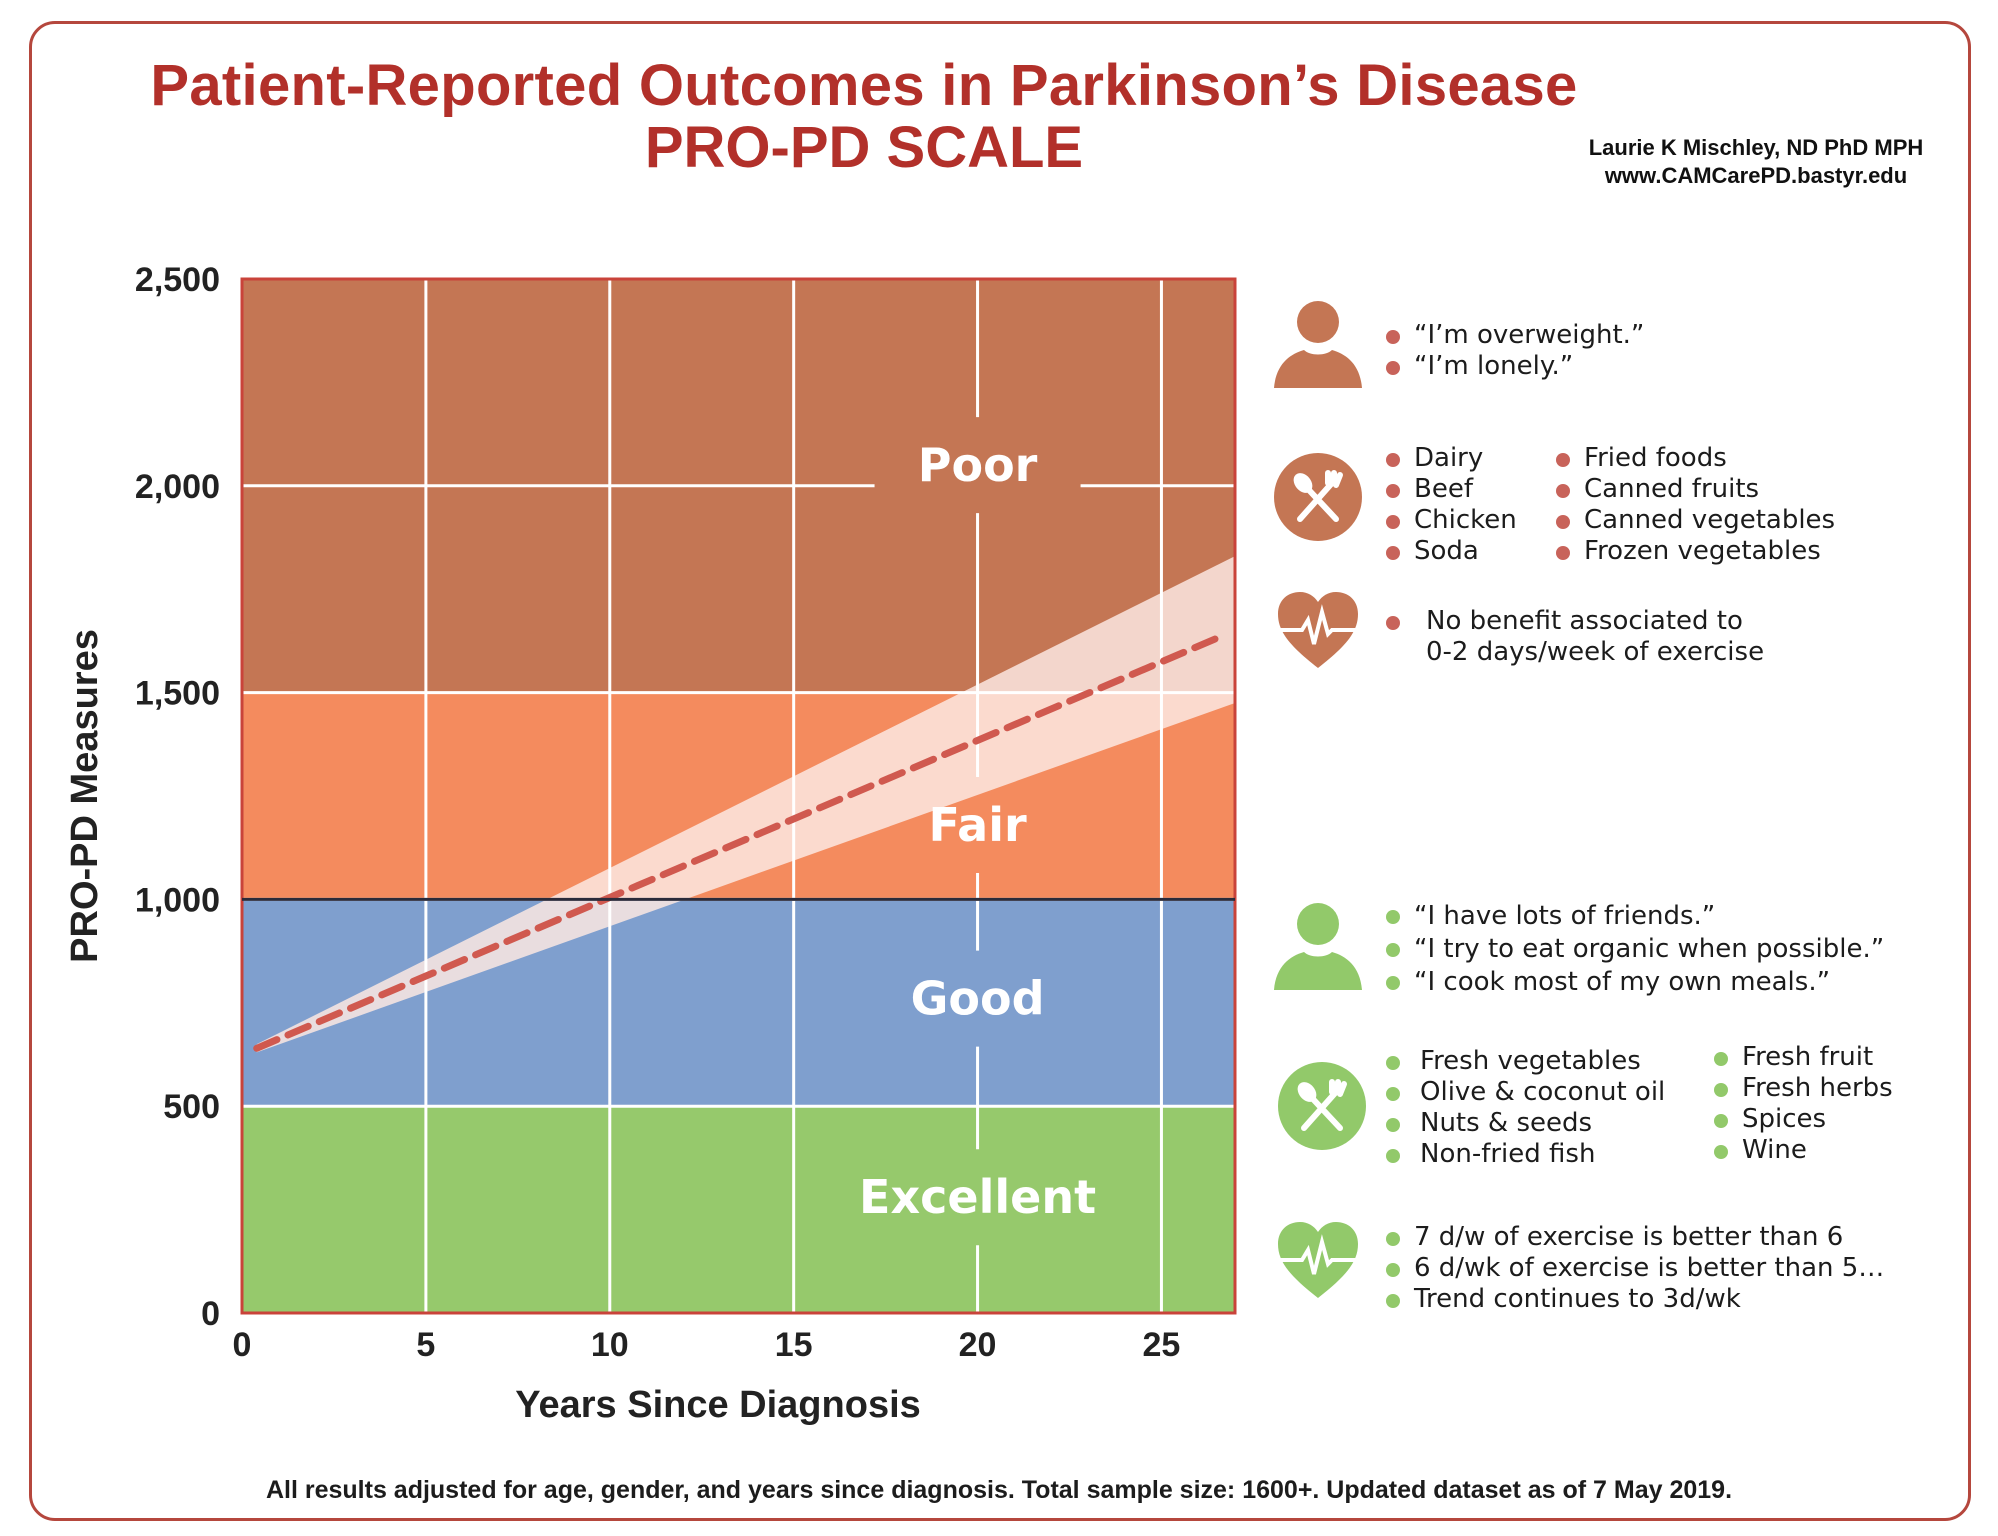 This screenshot has height=1536, width=1998. I want to click on author-website: www.CAMCarePD.bastyr.edu, so click(1756, 175).